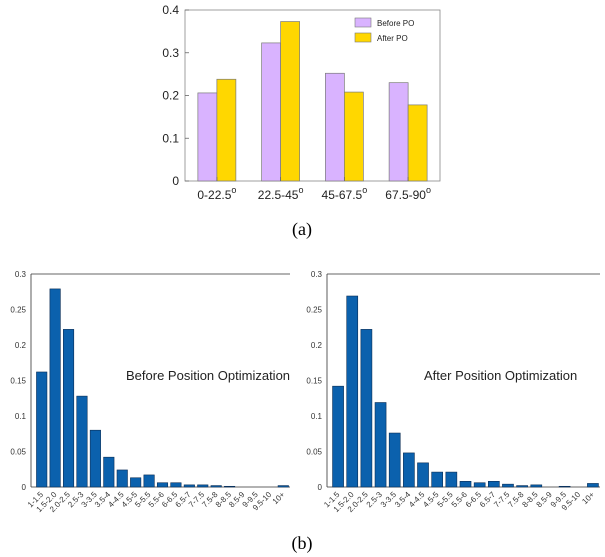 This screenshot has width=605, height=557. I want to click on panel-label-b: (b), so click(302, 543).